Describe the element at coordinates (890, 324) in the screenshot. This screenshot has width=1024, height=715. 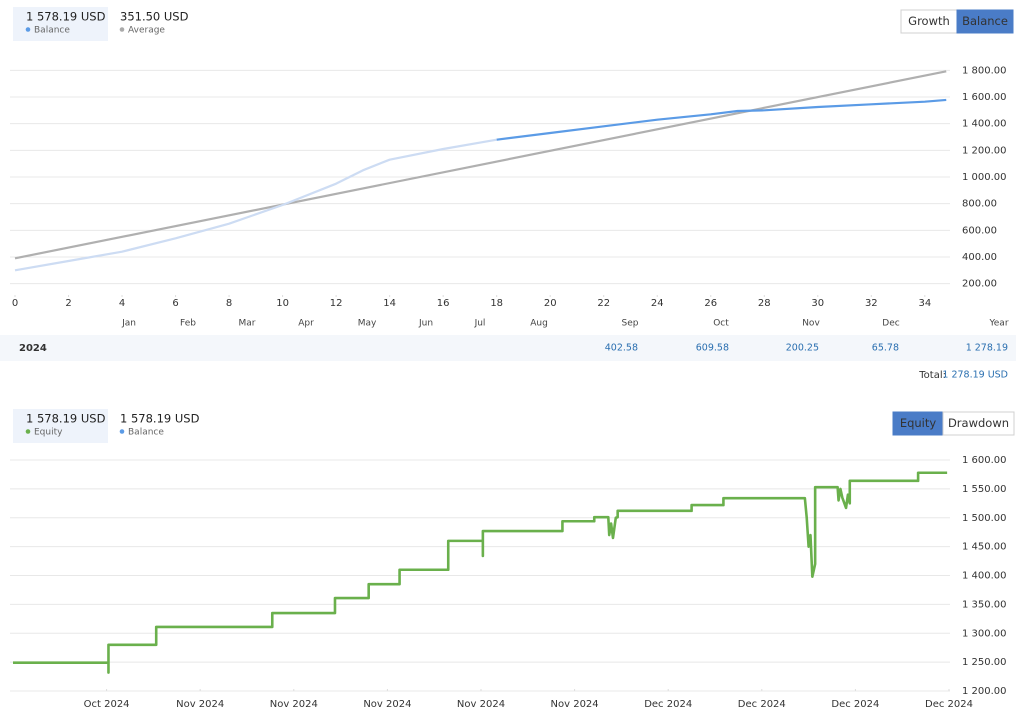
I see `month-header: Dec` at that location.